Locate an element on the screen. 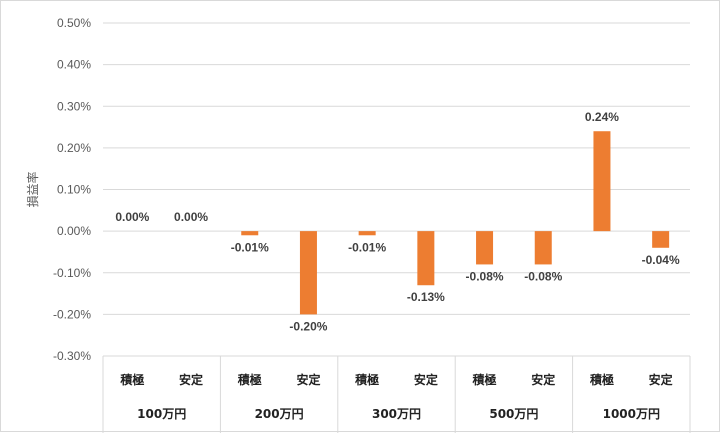 The width and height of the screenshot is (720, 433). y-tick-label: 0.50% is located at coordinates (74, 23).